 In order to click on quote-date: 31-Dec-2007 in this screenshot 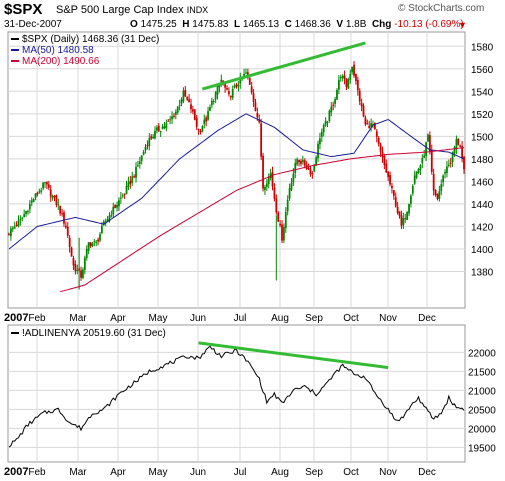, I will do `click(33, 24)`.